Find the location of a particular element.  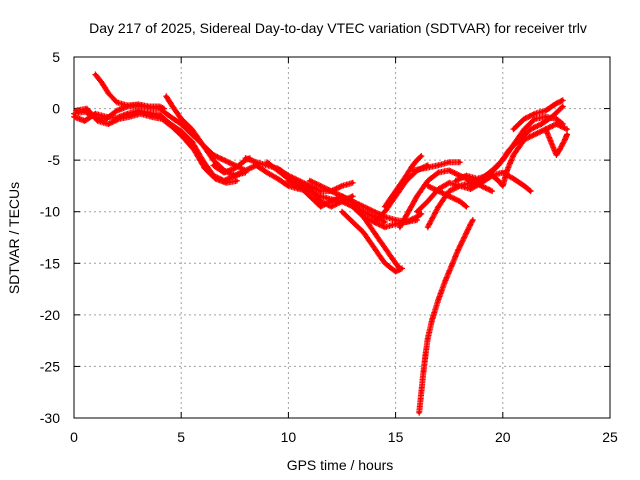

x-tick-label: 10 is located at coordinates (289, 437).